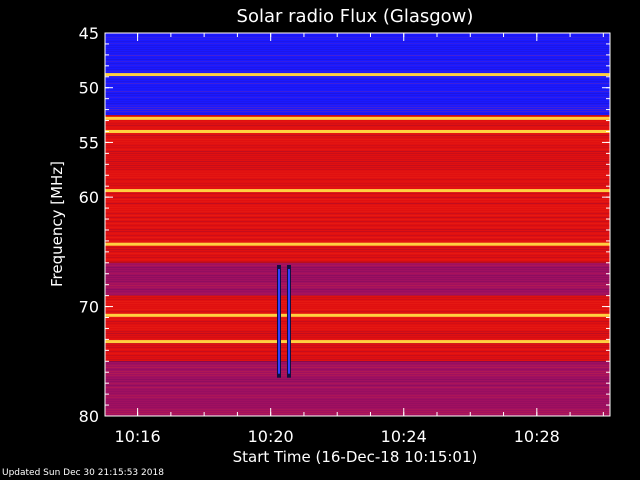 The width and height of the screenshot is (640, 480). Describe the element at coordinates (355, 457) in the screenshot. I see `x-axis-label: Start Time (16-Dec-18 10:15:01)` at that location.